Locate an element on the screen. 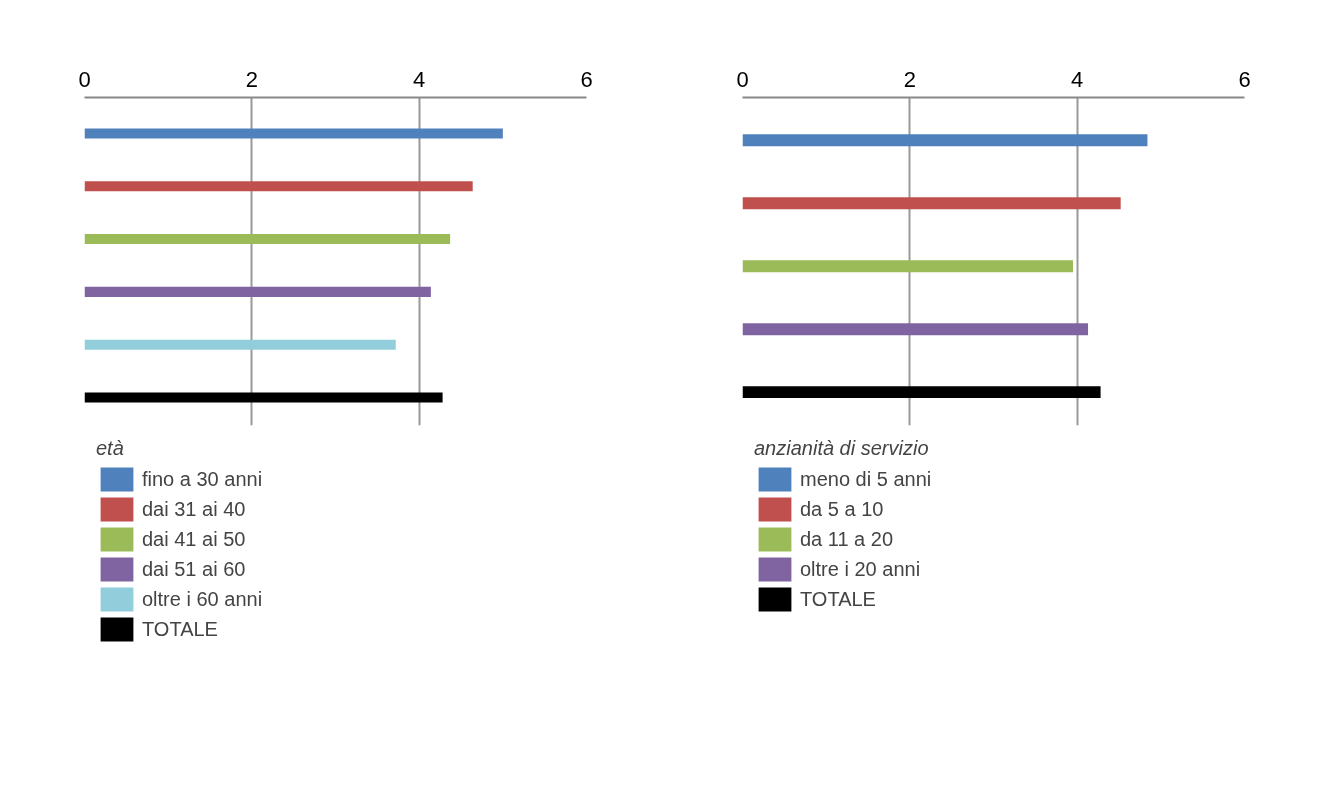  legend-label: meno di 5 anni is located at coordinates (866, 479).